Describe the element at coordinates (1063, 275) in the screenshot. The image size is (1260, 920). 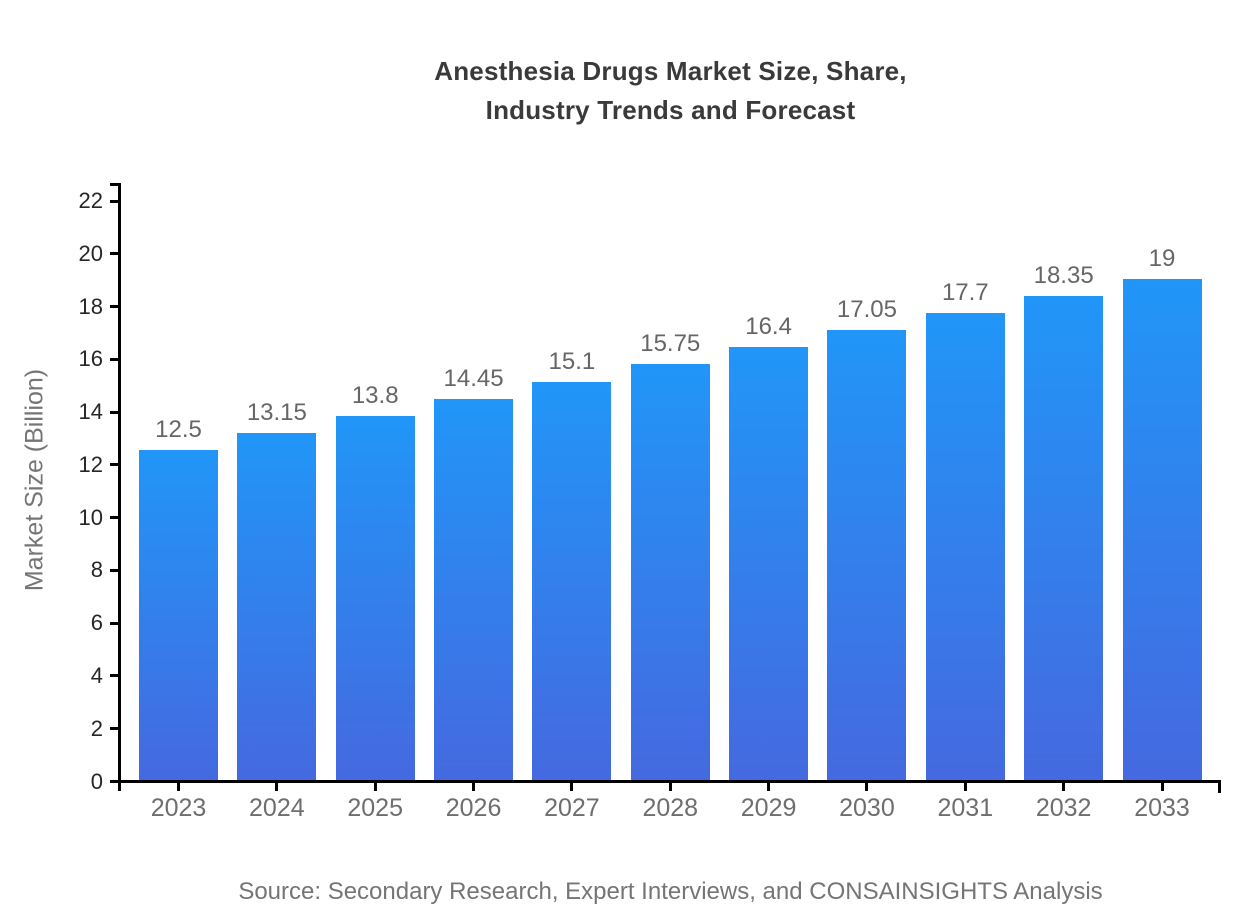
I see `bar-value-label: 18.35` at that location.